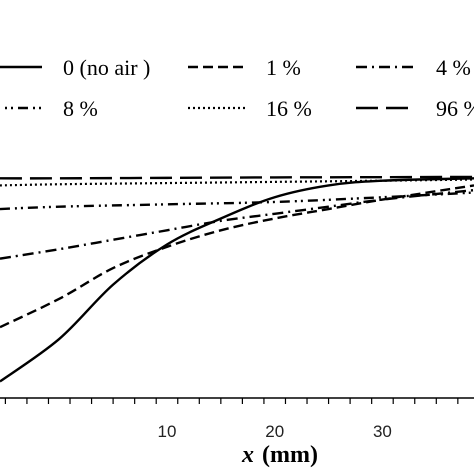 This screenshot has width=474, height=474. I want to click on legend-label: 16 %, so click(289, 108).